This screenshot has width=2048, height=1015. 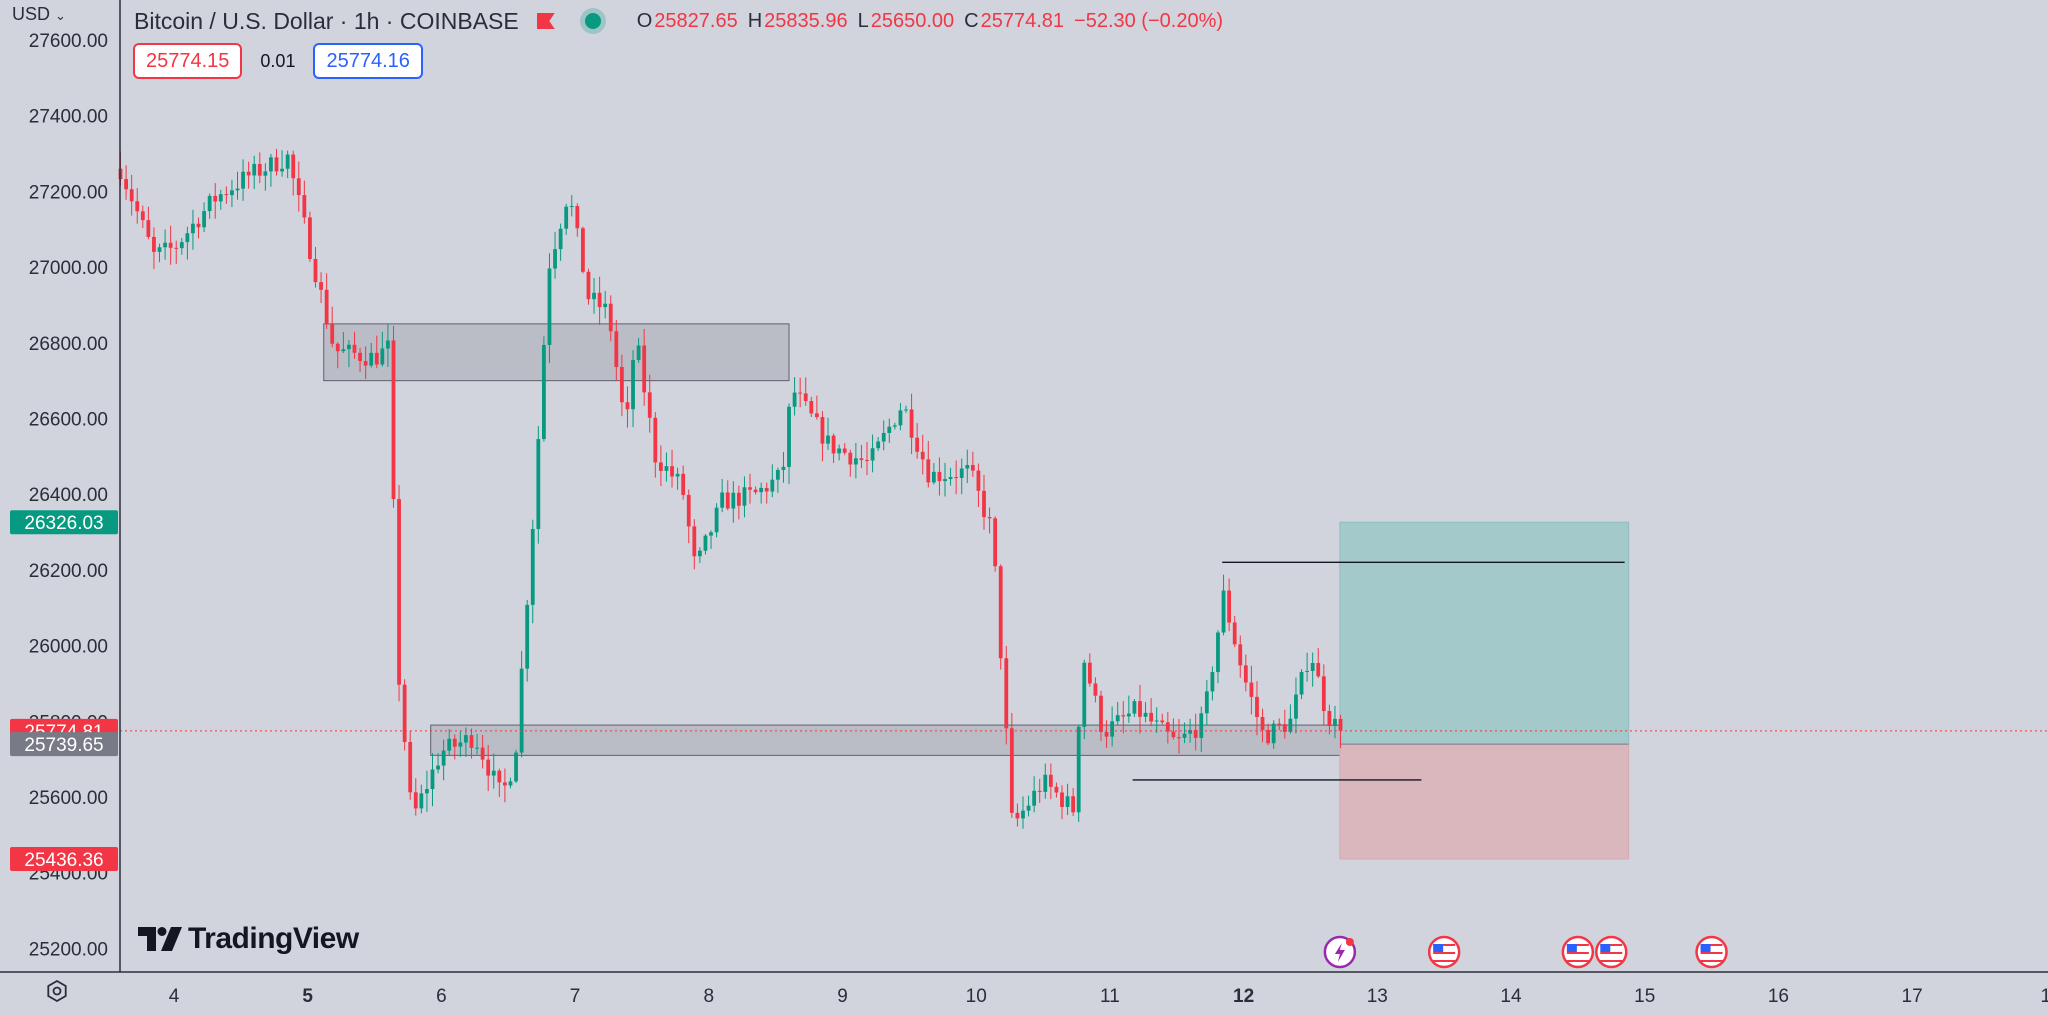 What do you see at coordinates (326, 20) in the screenshot?
I see `symbol-title: Bitcoin / U.S. Dollar · 1h · COINBASE` at bounding box center [326, 20].